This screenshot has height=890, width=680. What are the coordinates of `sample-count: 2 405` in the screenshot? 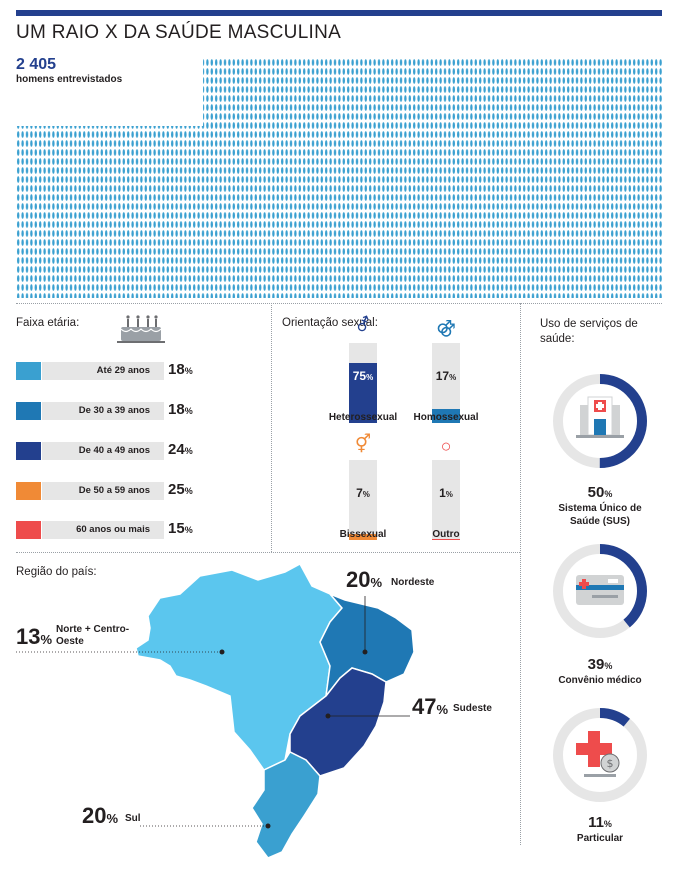 It's located at (36, 64).